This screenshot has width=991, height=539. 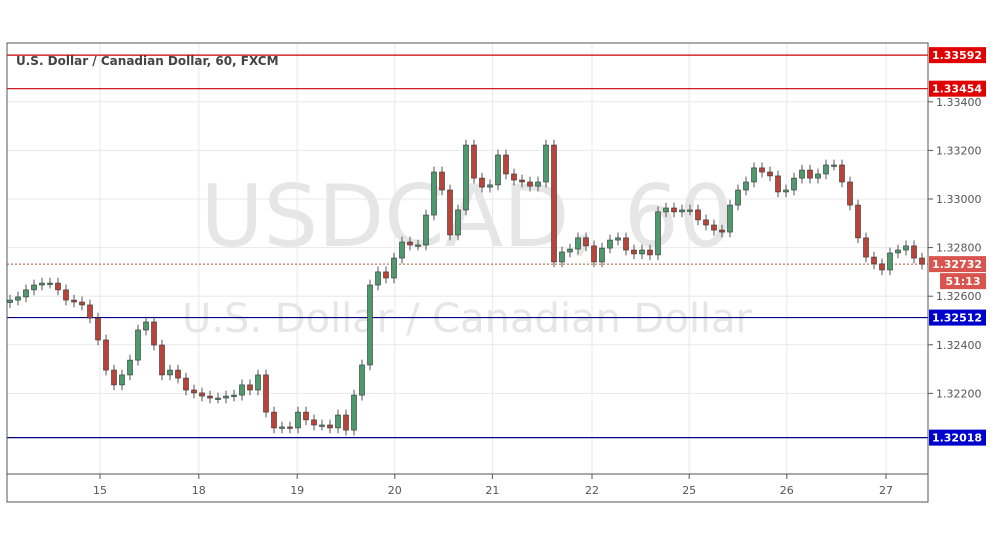 I want to click on x-tick-label: 15, so click(x=100, y=490).